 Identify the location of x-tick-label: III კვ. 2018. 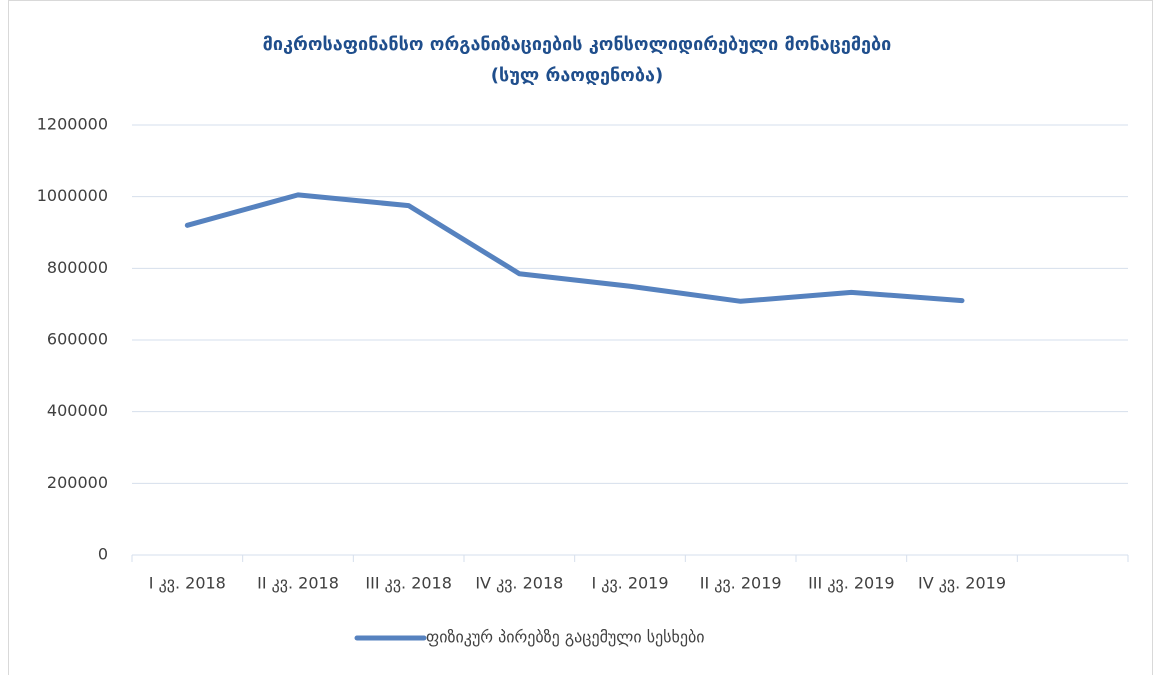
(408, 583).